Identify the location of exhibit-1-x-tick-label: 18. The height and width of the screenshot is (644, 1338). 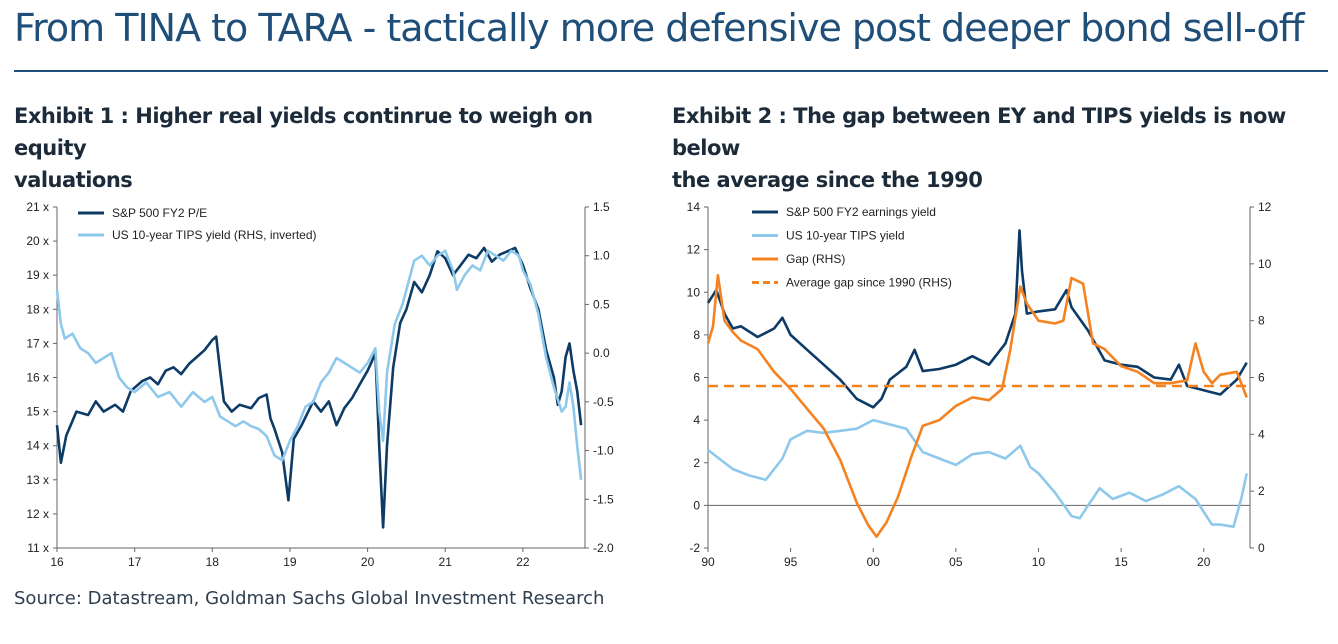
(213, 562).